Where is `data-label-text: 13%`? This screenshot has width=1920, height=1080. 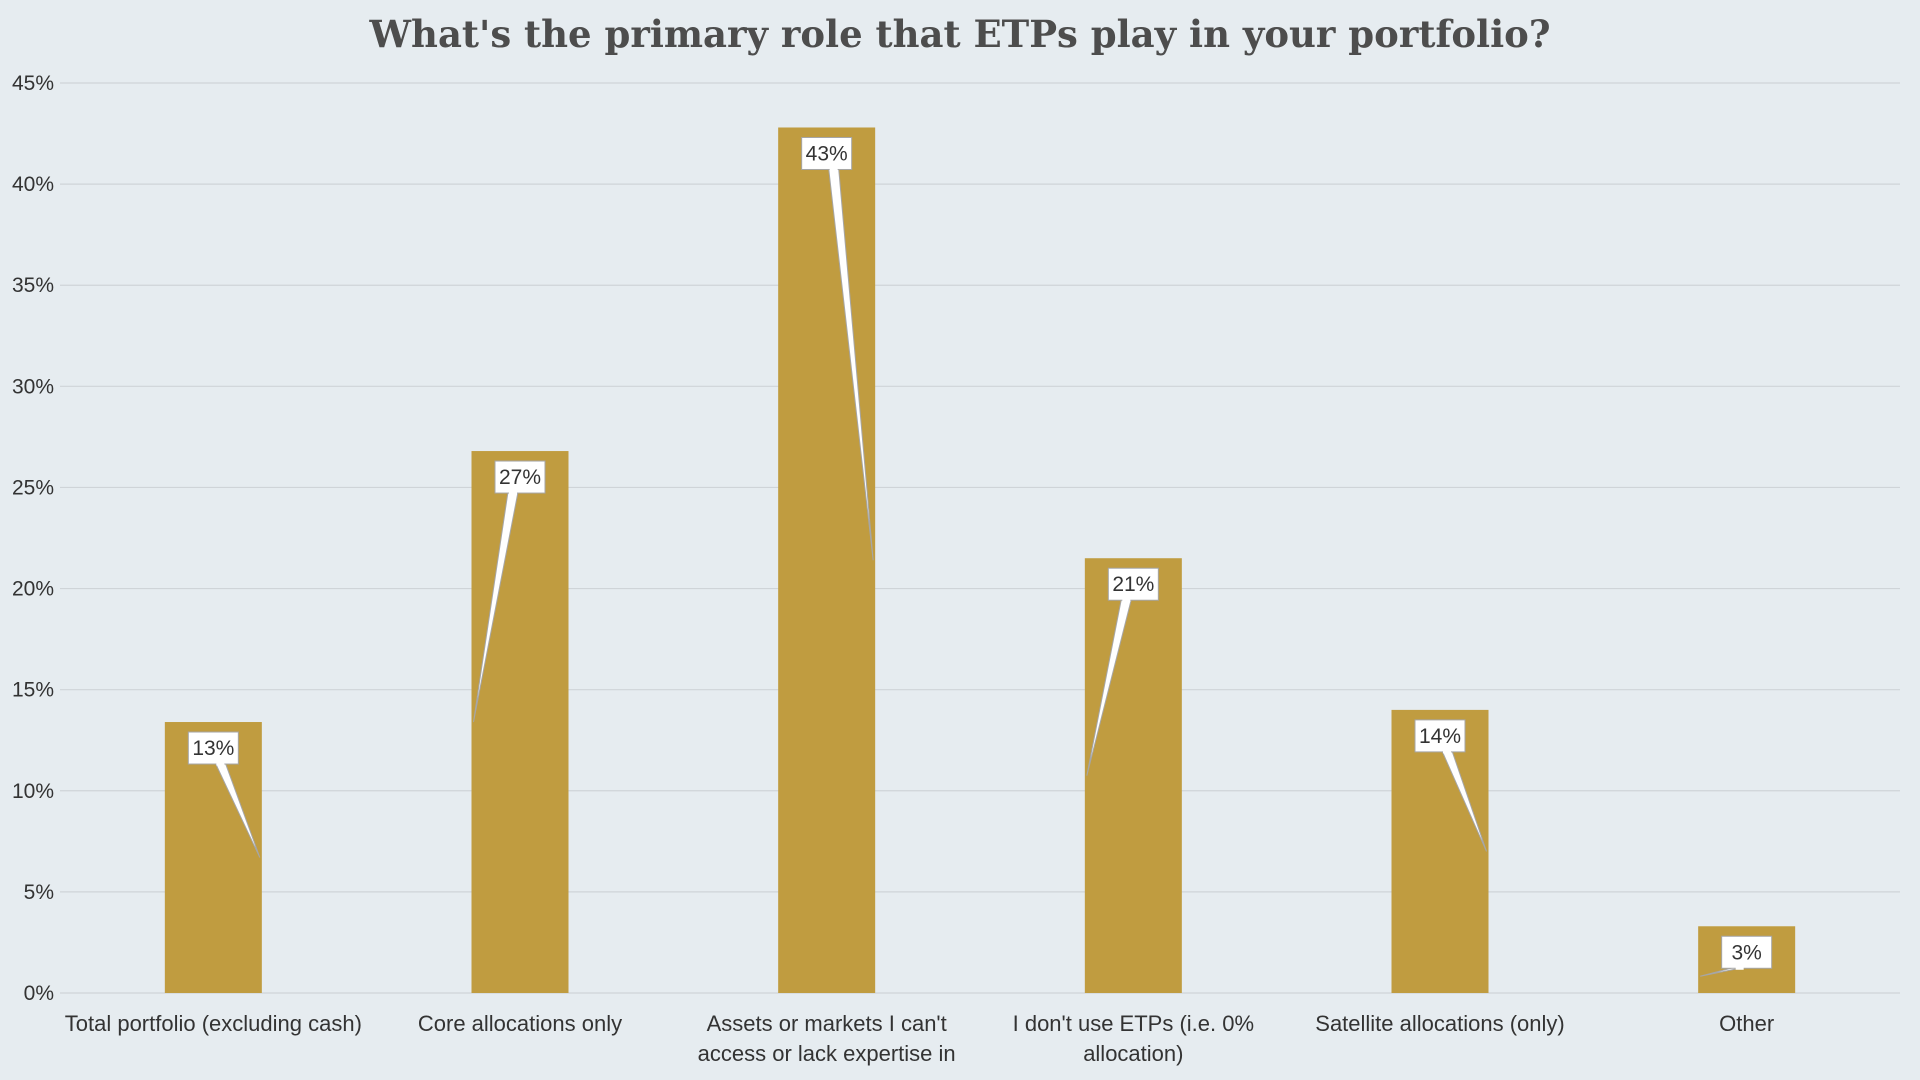
data-label-text: 13% is located at coordinates (213, 748).